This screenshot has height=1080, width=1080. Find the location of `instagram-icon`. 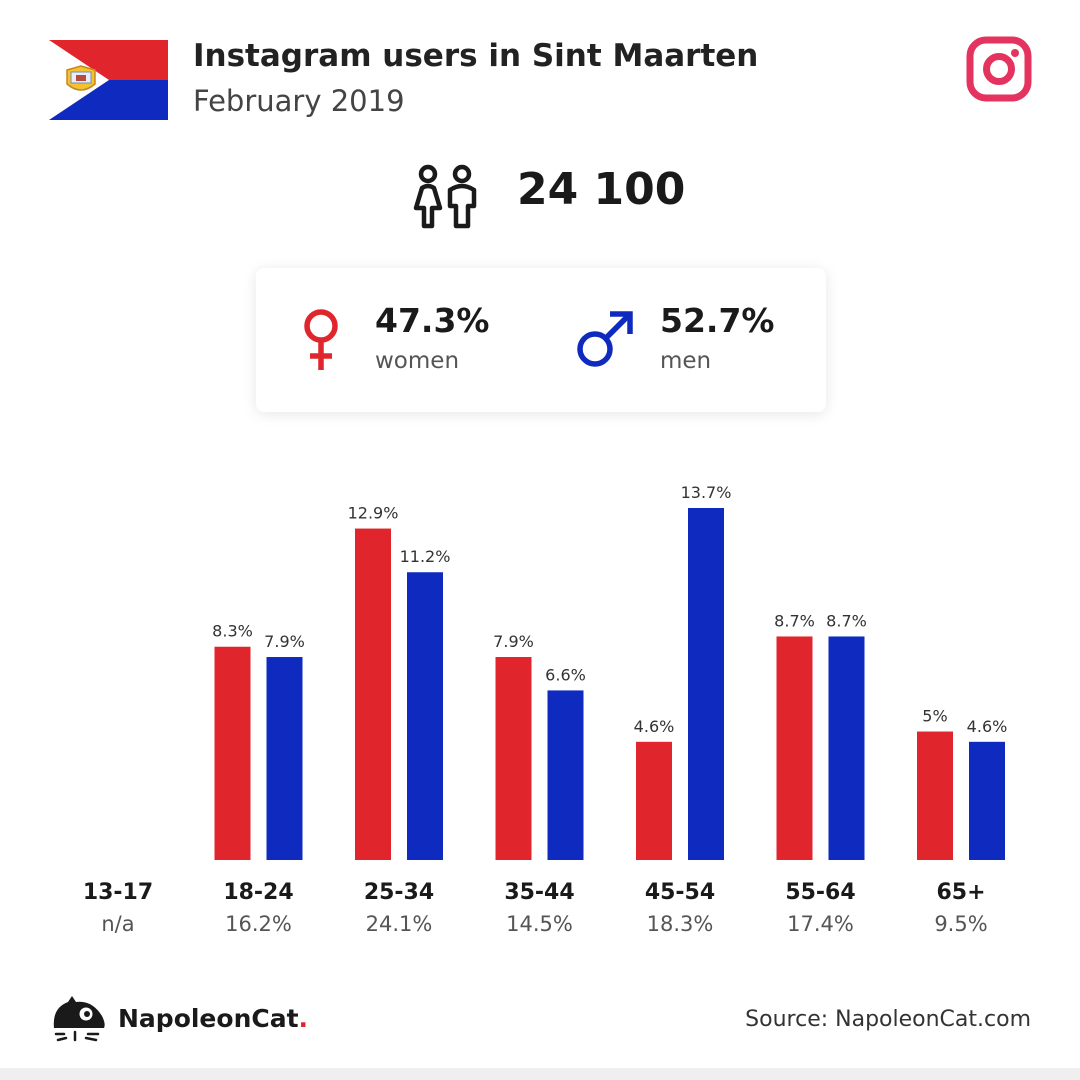

instagram-icon is located at coordinates (999, 69).